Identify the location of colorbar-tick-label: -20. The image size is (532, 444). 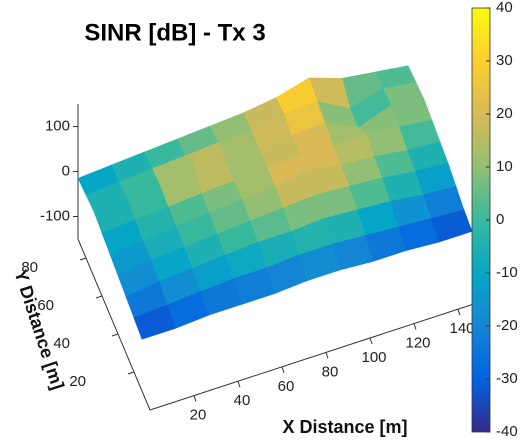
(507, 325).